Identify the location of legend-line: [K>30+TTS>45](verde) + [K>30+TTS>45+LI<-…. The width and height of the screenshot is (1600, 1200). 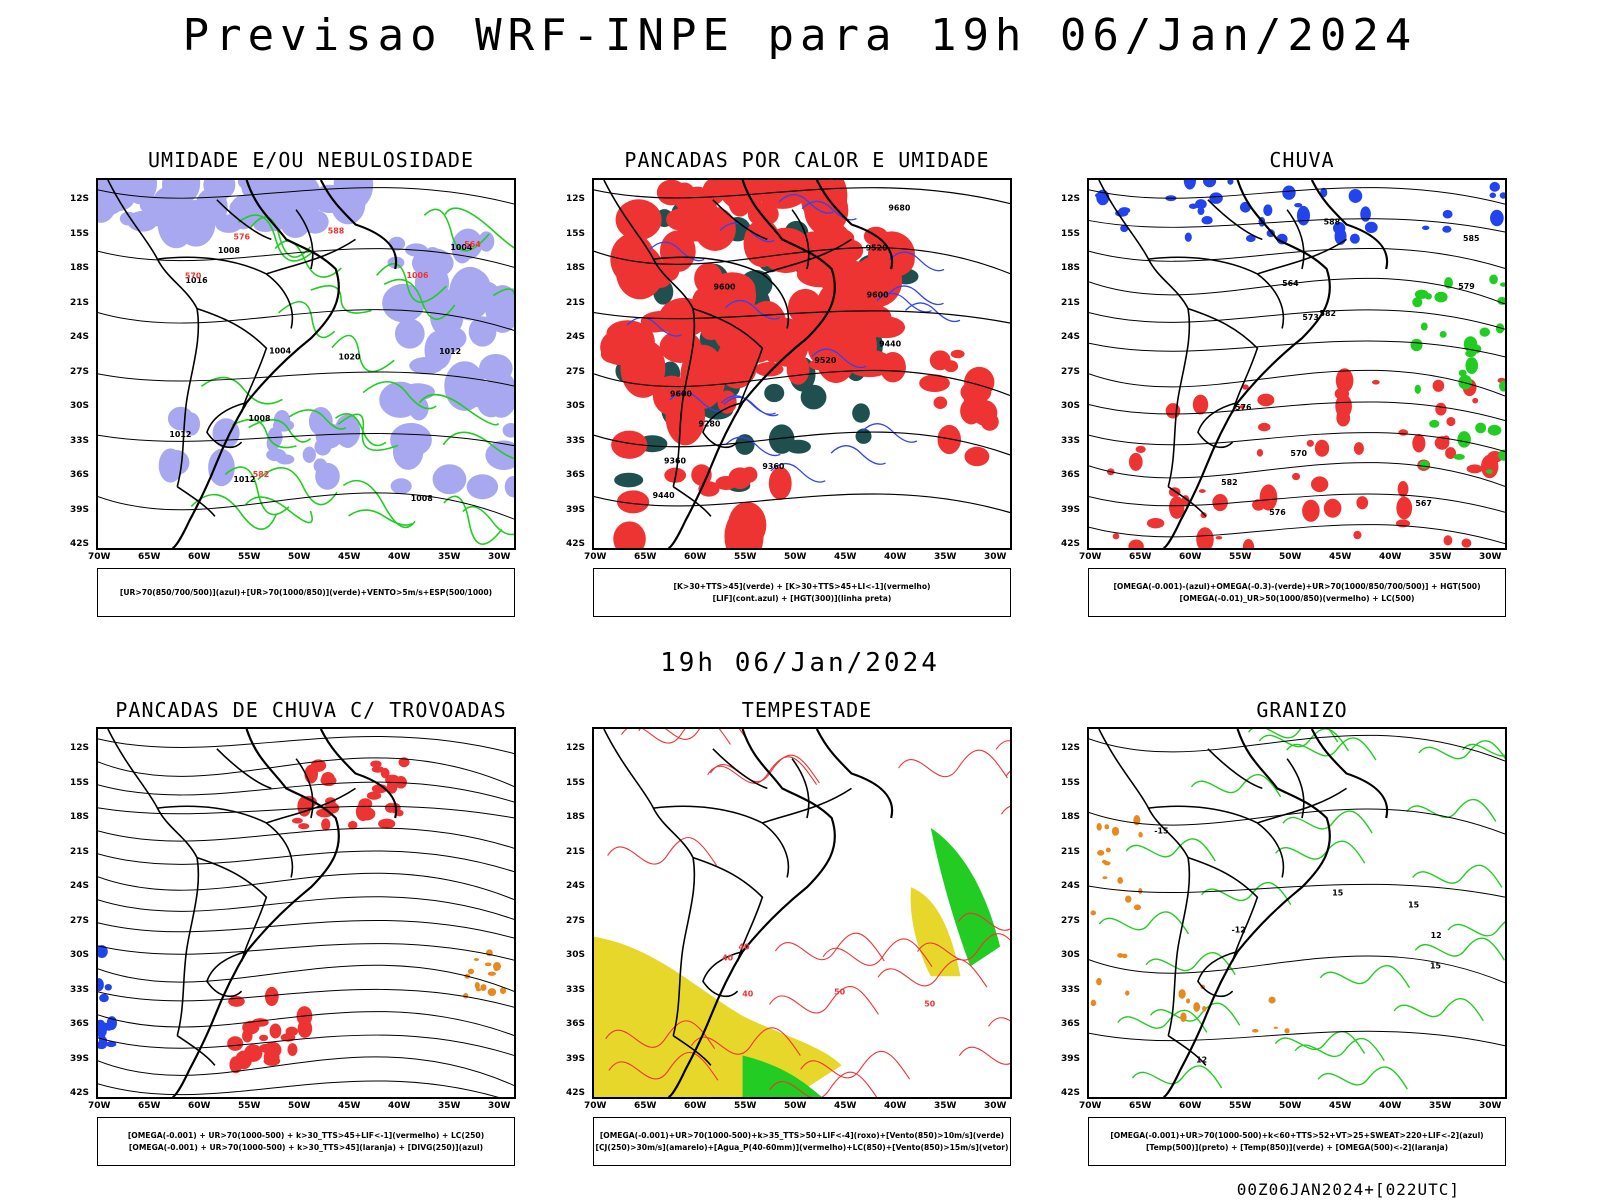
(802, 586).